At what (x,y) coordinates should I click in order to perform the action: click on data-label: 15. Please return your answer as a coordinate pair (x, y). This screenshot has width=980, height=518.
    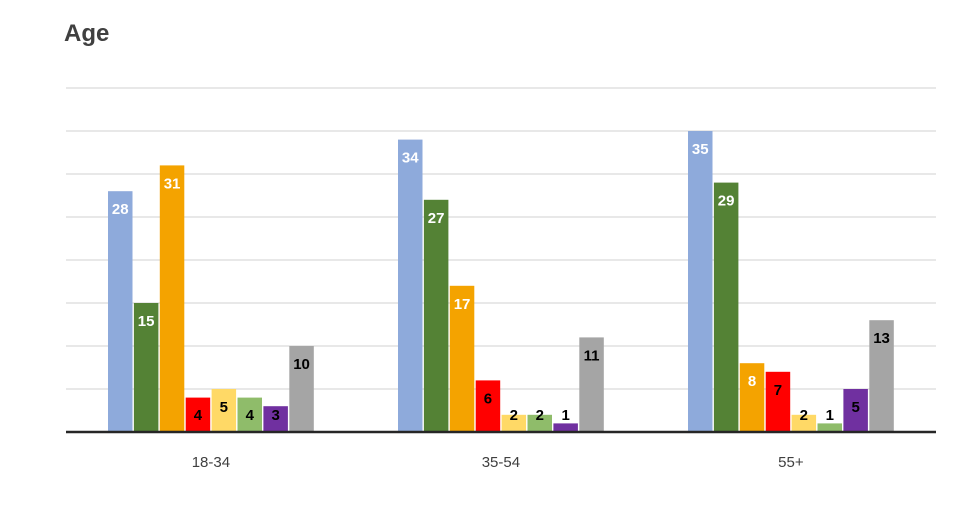
    Looking at the image, I should click on (146, 321).